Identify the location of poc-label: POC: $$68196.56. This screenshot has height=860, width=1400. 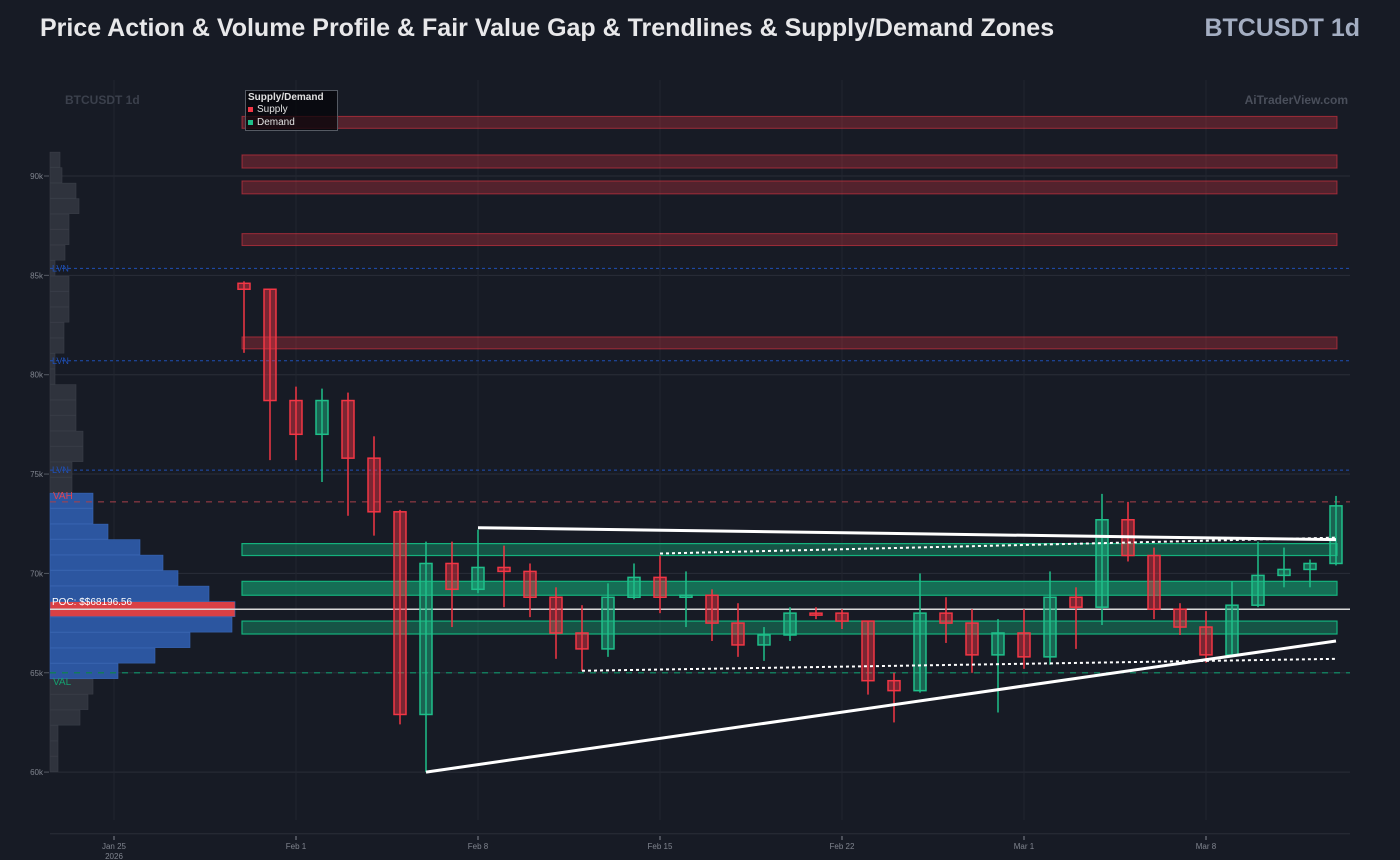
(92, 602).